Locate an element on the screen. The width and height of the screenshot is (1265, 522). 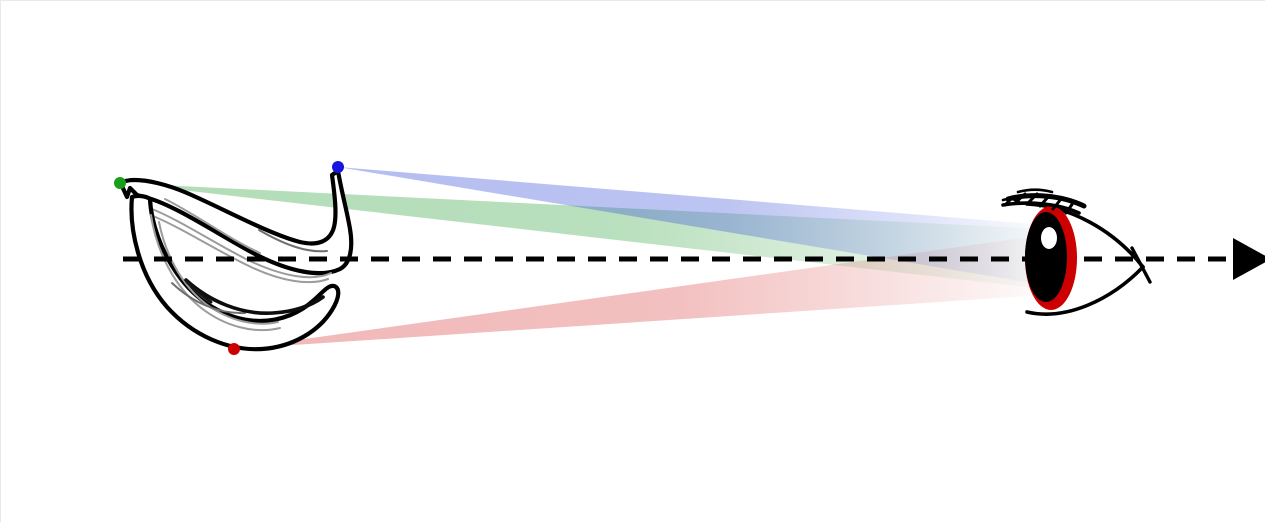
blue-ray-cone is located at coordinates (691, 226).